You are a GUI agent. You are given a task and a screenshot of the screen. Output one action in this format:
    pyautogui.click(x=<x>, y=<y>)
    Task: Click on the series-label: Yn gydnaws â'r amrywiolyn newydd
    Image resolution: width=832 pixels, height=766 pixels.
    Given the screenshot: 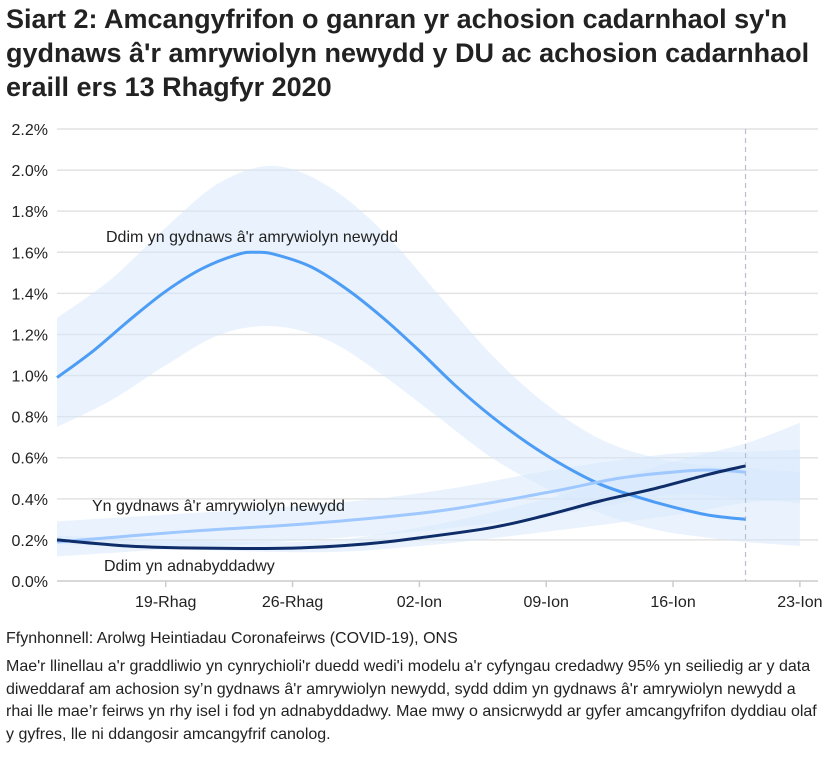 What is the action you would take?
    pyautogui.click(x=218, y=506)
    